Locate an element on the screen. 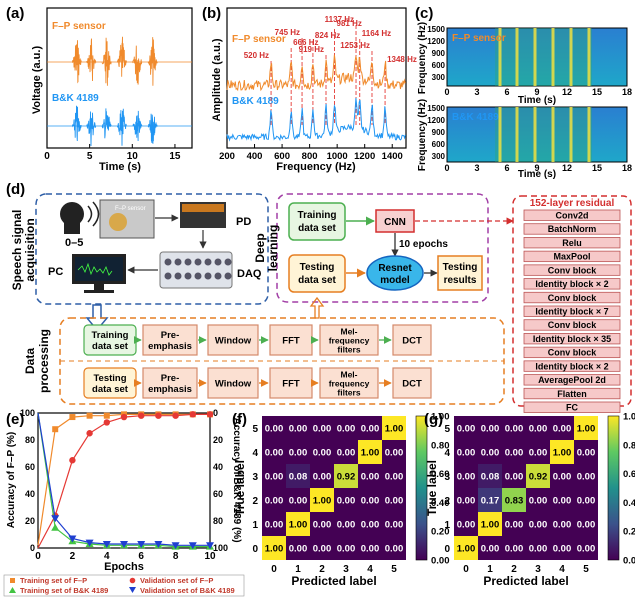  cm-ytick: 2 is located at coordinates (255, 501).